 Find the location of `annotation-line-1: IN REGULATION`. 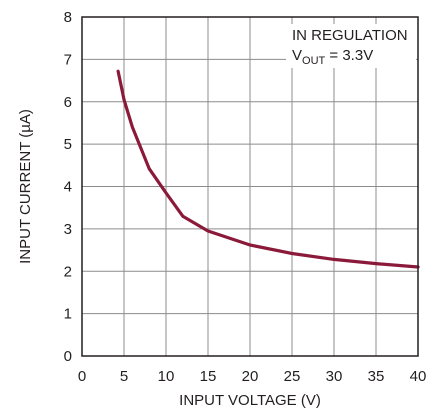

annotation-line-1: IN REGULATION is located at coordinates (350, 35).